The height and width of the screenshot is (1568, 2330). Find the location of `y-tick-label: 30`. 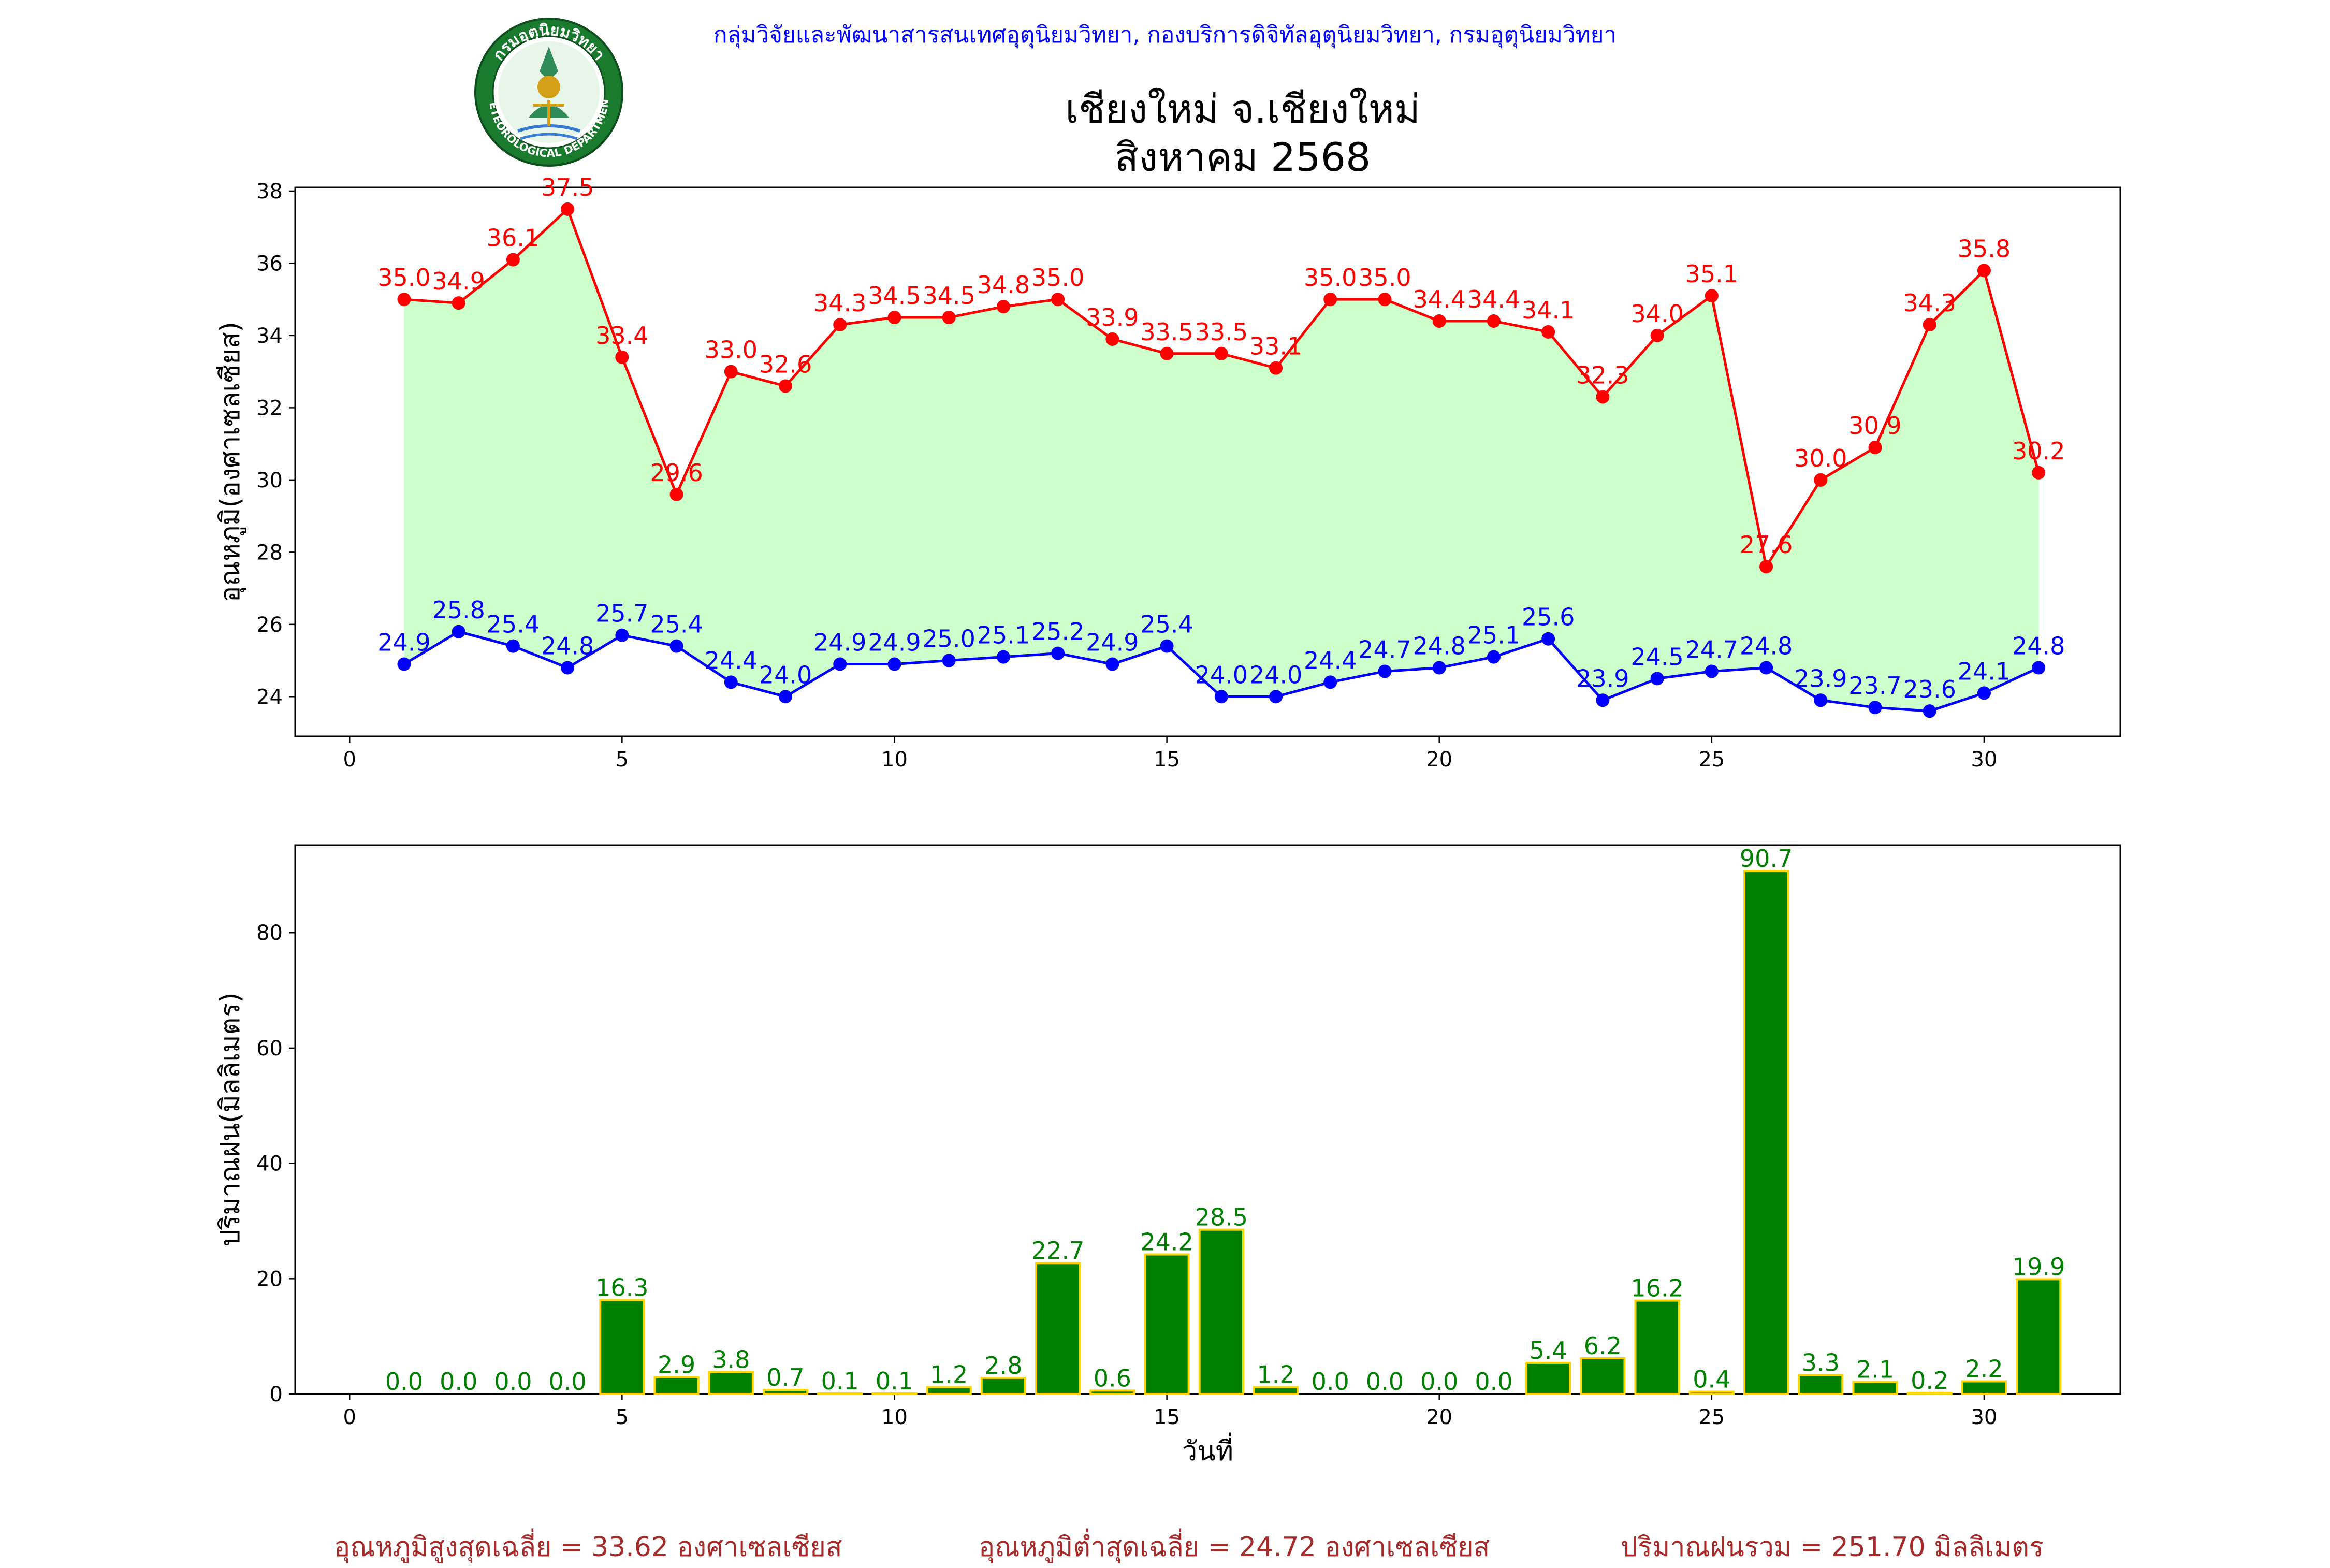

y-tick-label: 30 is located at coordinates (269, 480).